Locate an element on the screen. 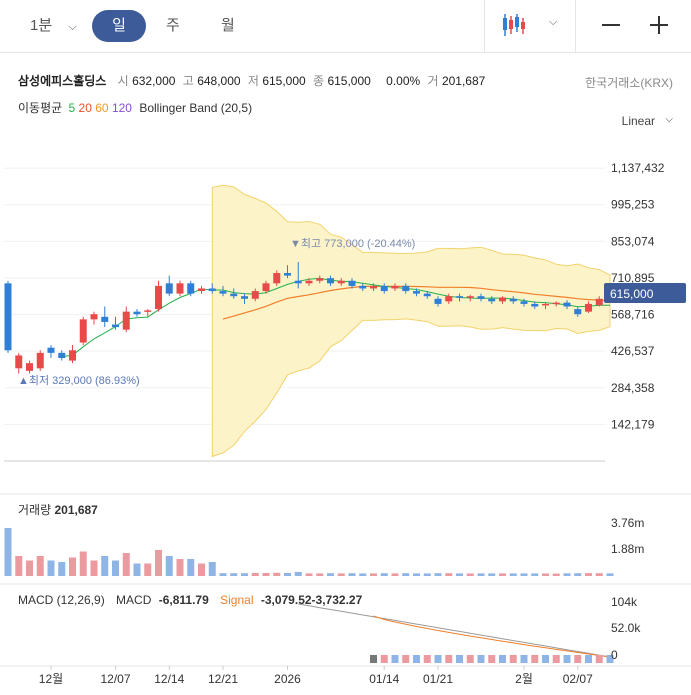 This screenshot has width=691, height=695. low-label: 저 is located at coordinates (253, 81).